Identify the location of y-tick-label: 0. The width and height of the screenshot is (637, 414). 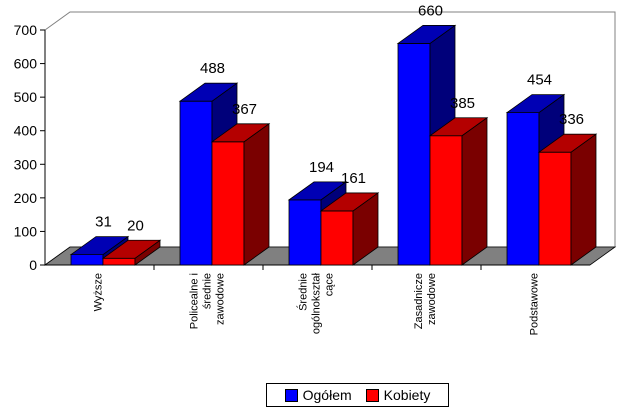
(33, 265).